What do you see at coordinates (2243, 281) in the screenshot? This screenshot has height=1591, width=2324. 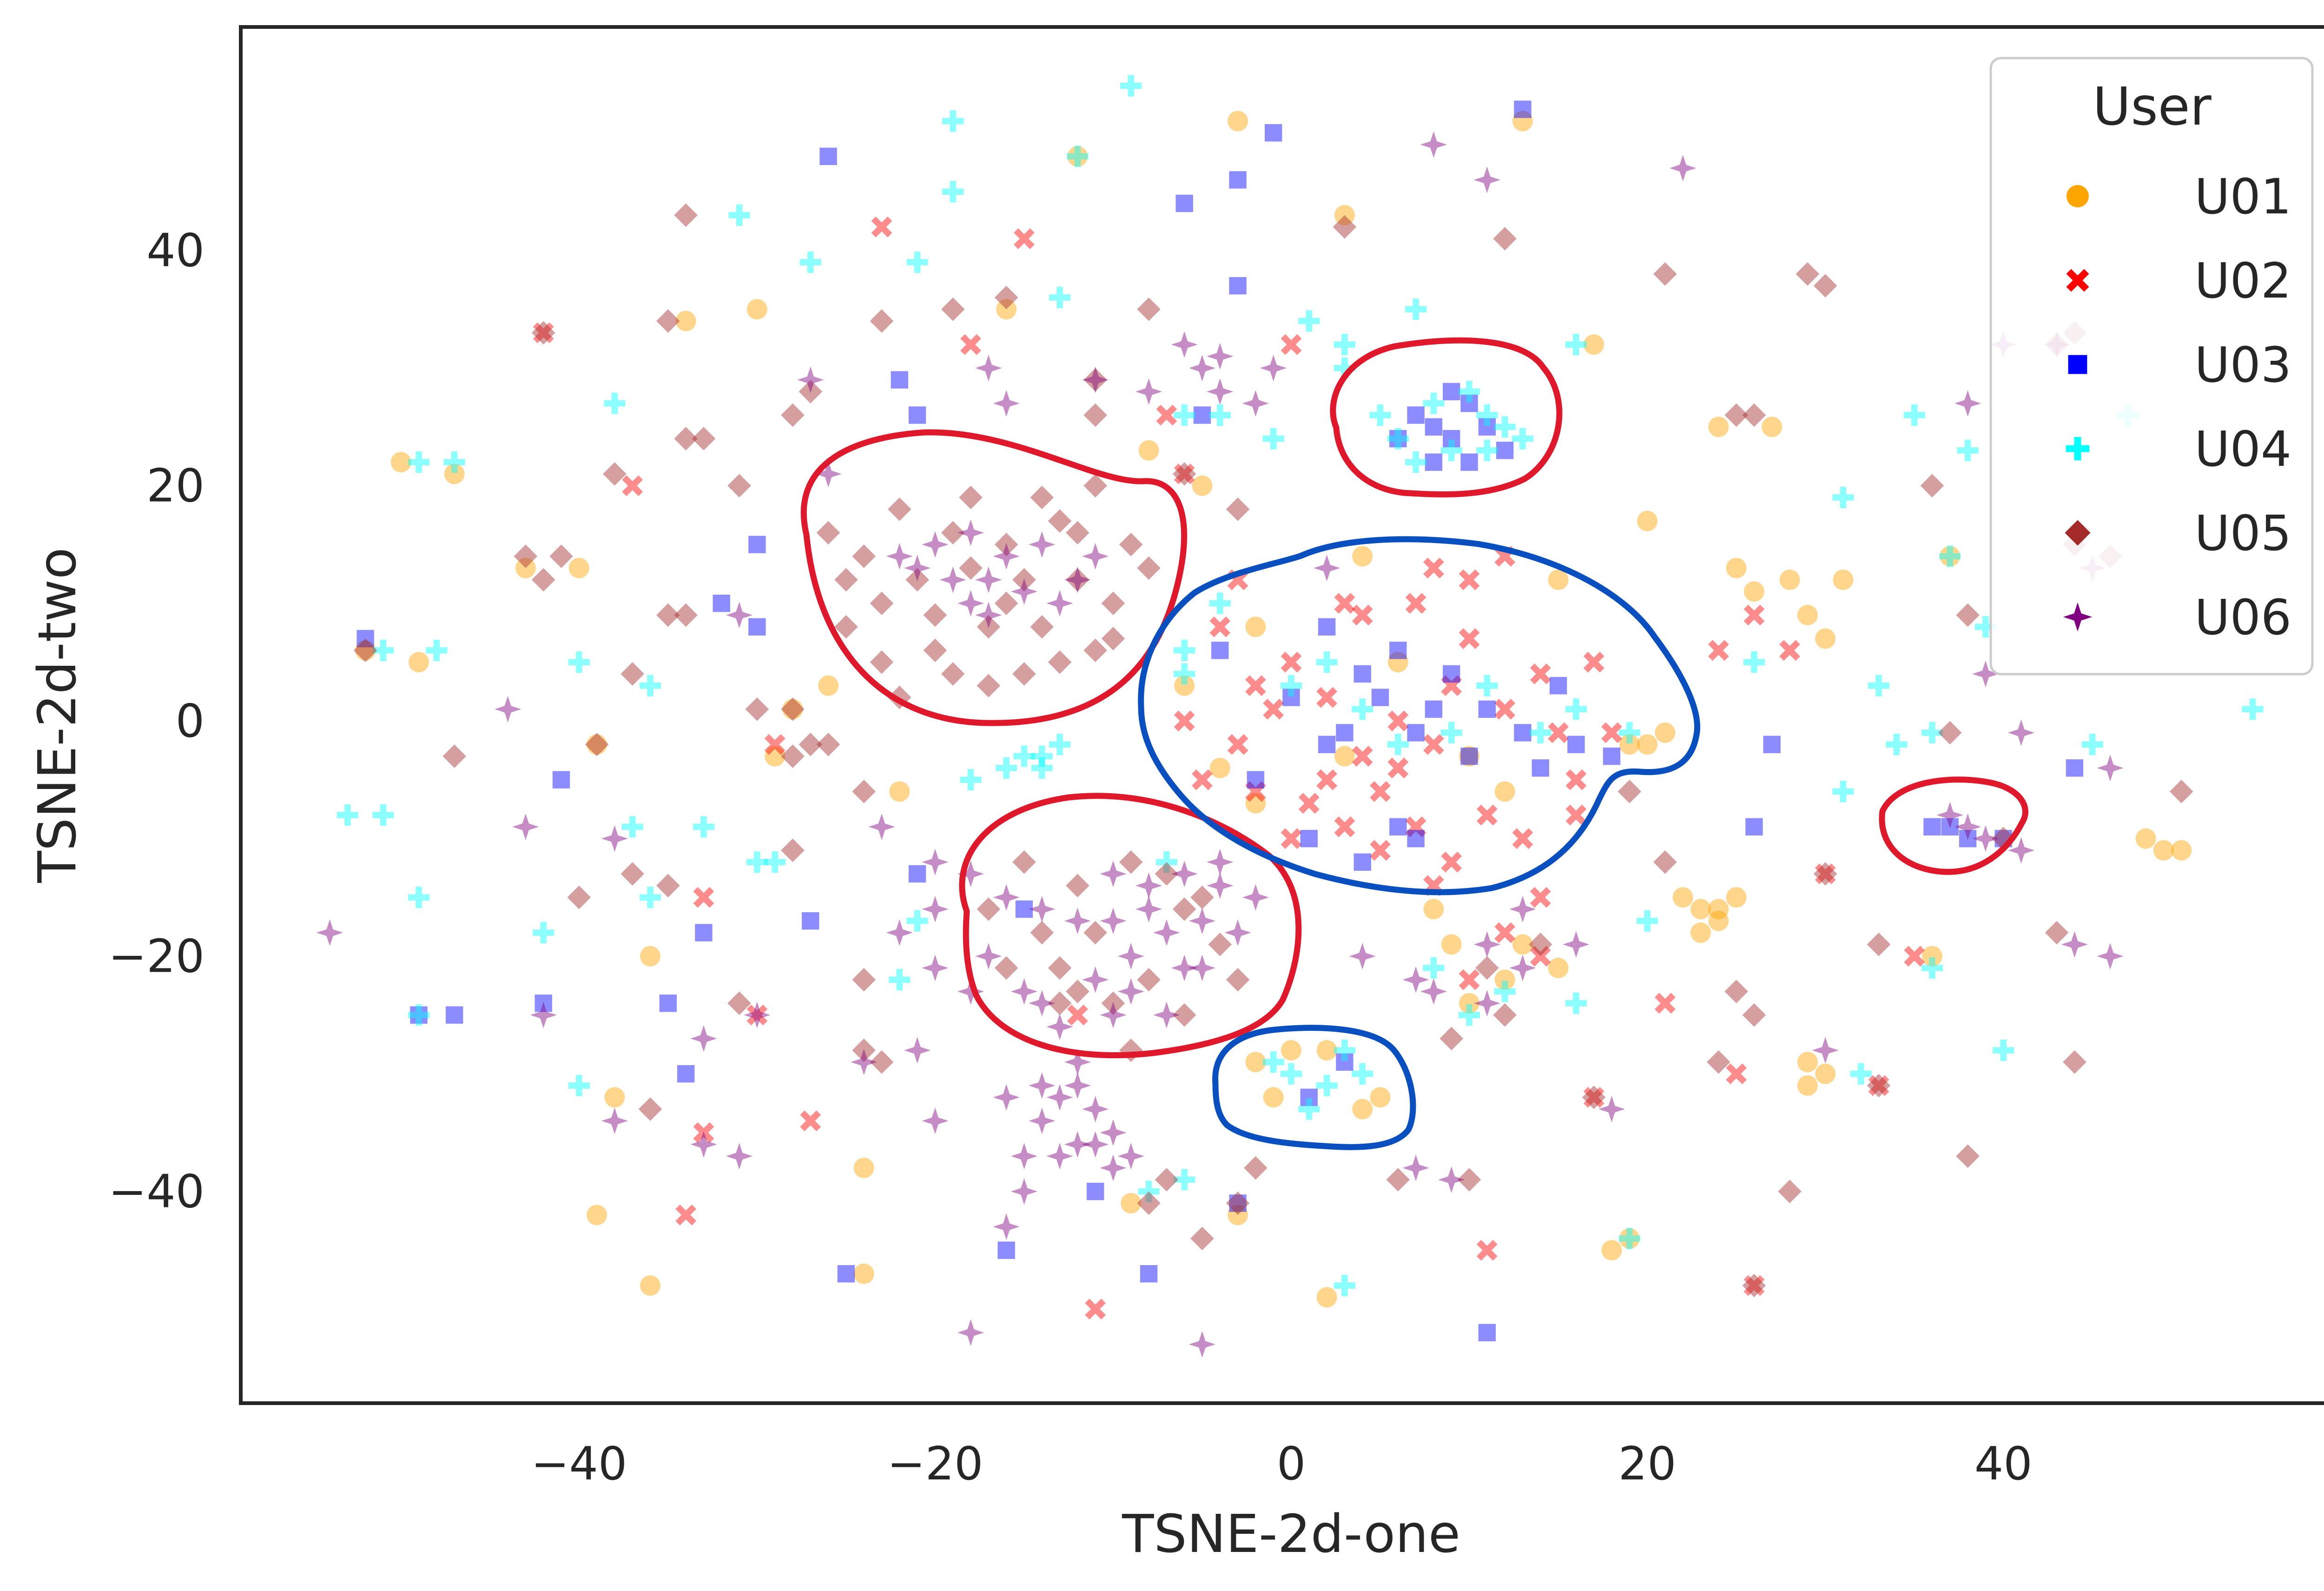 I see `legend-label-u02: U02` at bounding box center [2243, 281].